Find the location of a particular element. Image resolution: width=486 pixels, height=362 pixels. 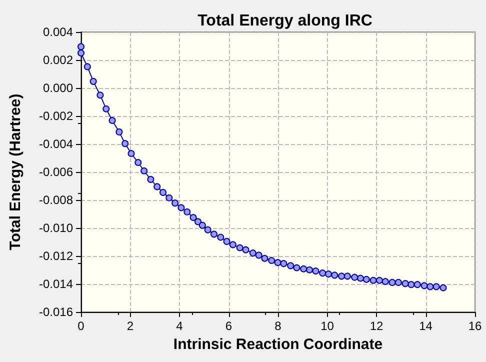

x-tick-label: 0 is located at coordinates (81, 326).